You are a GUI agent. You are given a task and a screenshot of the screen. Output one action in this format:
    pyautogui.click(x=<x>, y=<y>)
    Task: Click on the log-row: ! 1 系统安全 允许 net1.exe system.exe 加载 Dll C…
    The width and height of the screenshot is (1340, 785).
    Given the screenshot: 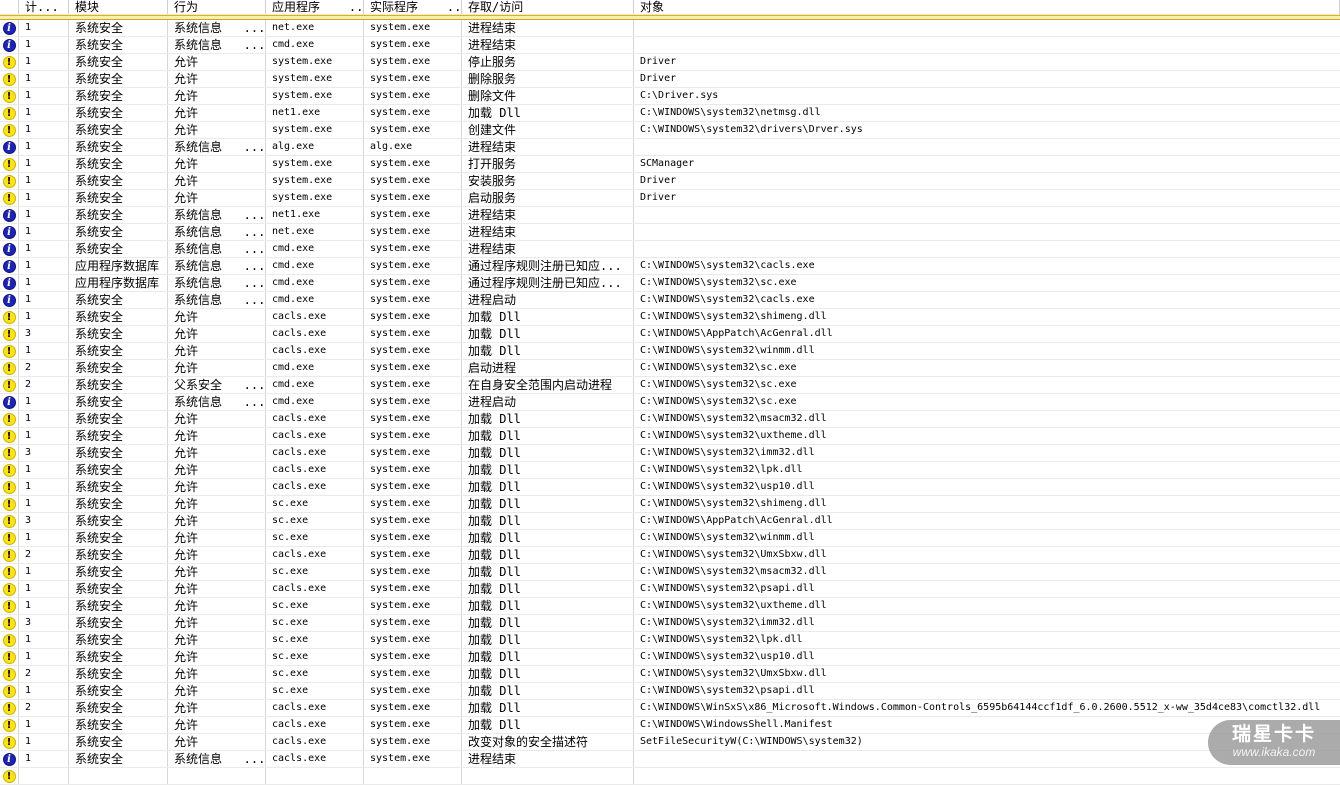 What is the action you would take?
    pyautogui.click(x=670, y=113)
    